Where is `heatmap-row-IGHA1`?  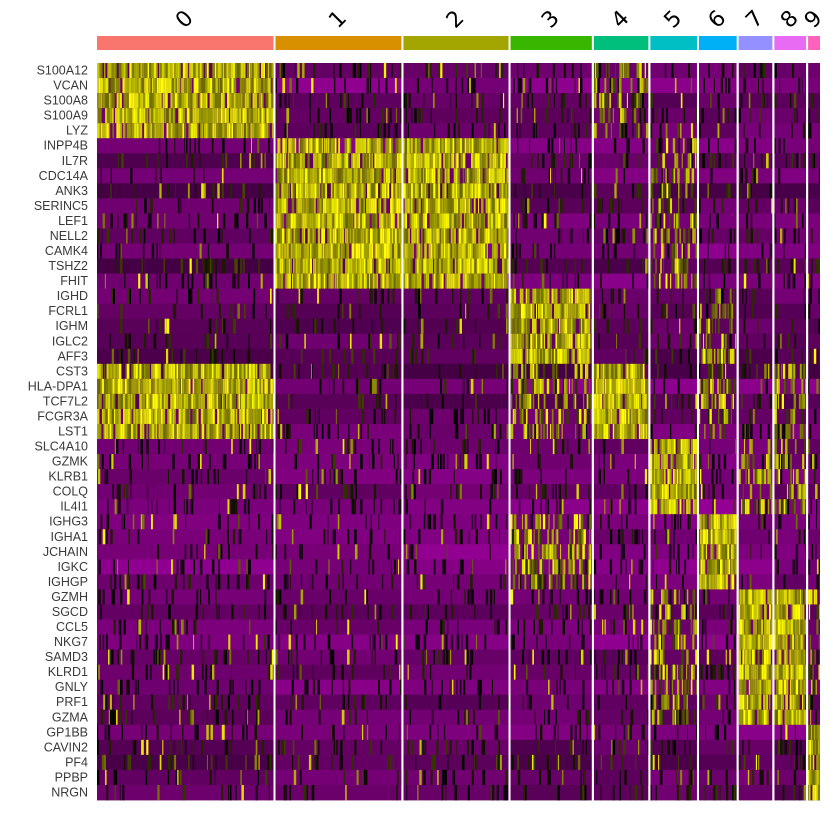
heatmap-row-IGHA1 is located at coordinates (458, 537).